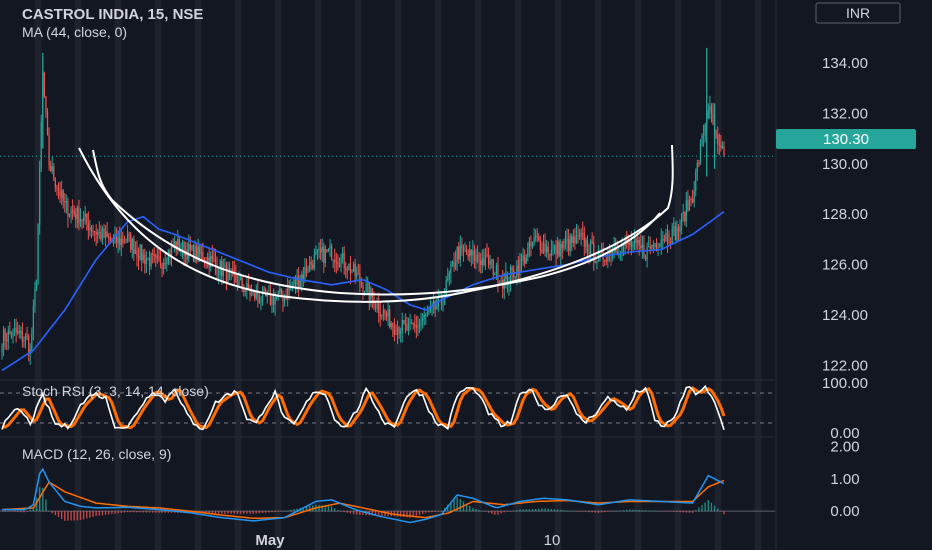  I want to click on currency-badge, so click(858, 13).